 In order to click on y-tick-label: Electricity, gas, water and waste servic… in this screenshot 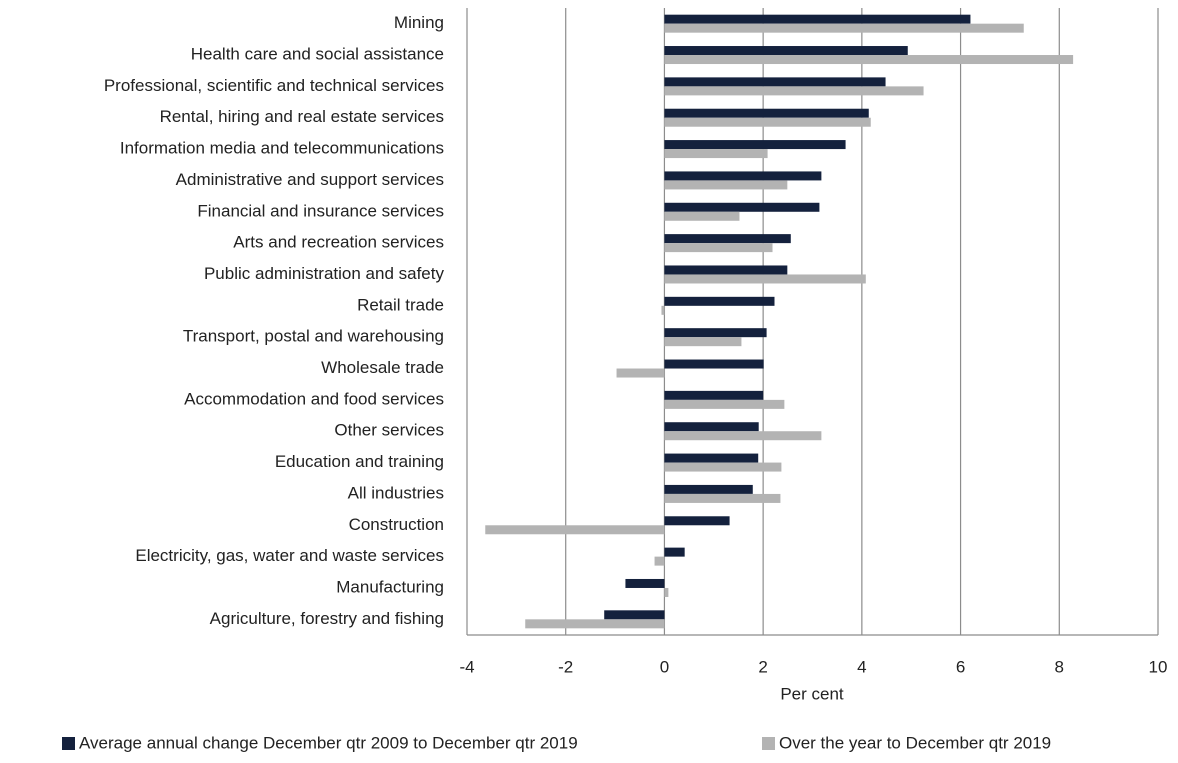, I will do `click(289, 555)`.